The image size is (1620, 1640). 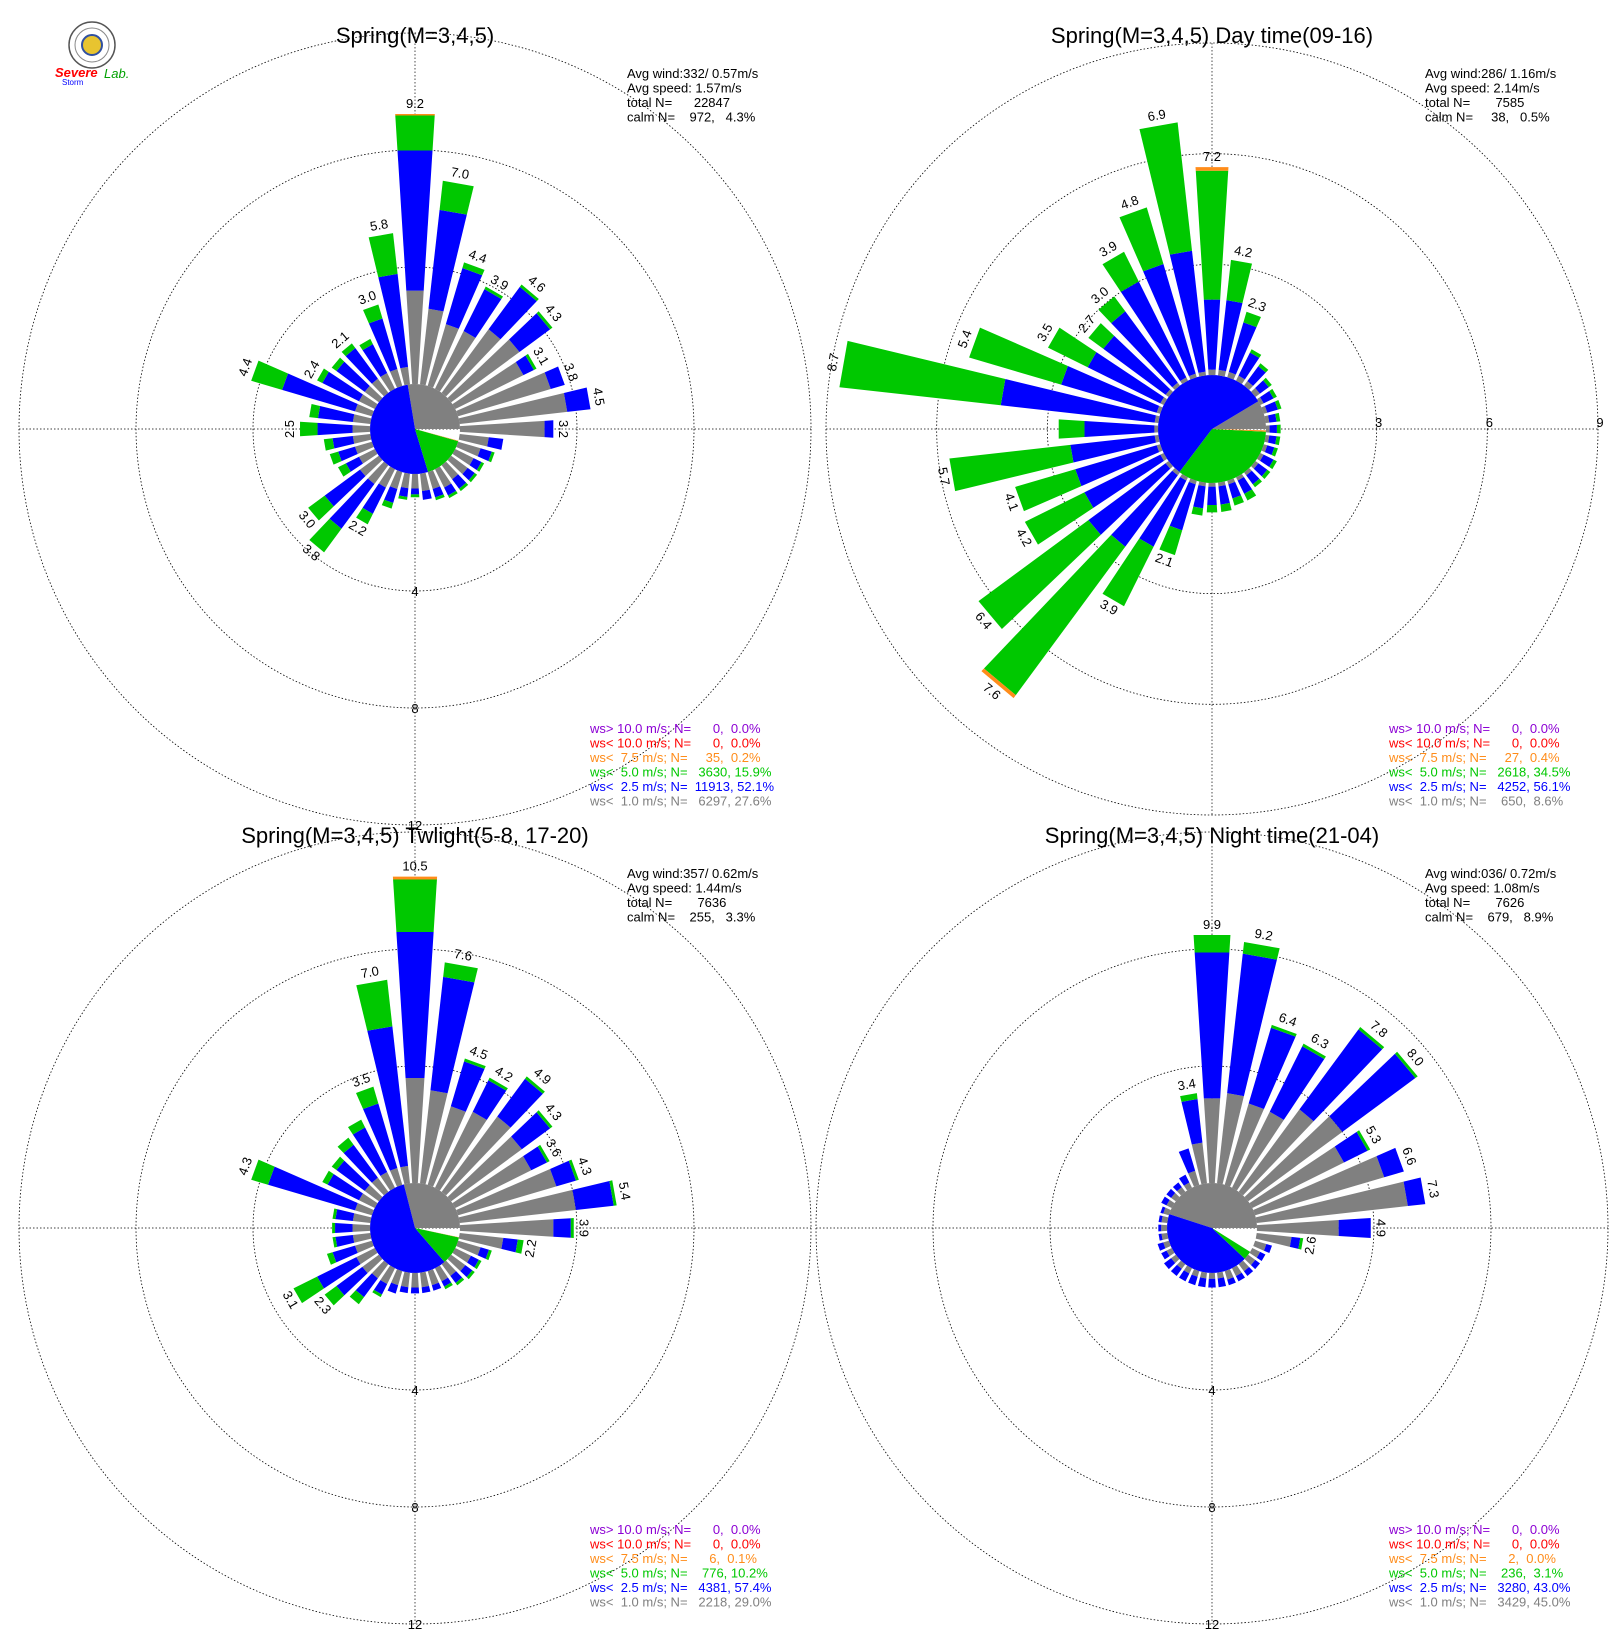 What do you see at coordinates (1491, 873) in the screenshot?
I see `stat-avg-wind: Avg wind:036/ 0.72m/s` at bounding box center [1491, 873].